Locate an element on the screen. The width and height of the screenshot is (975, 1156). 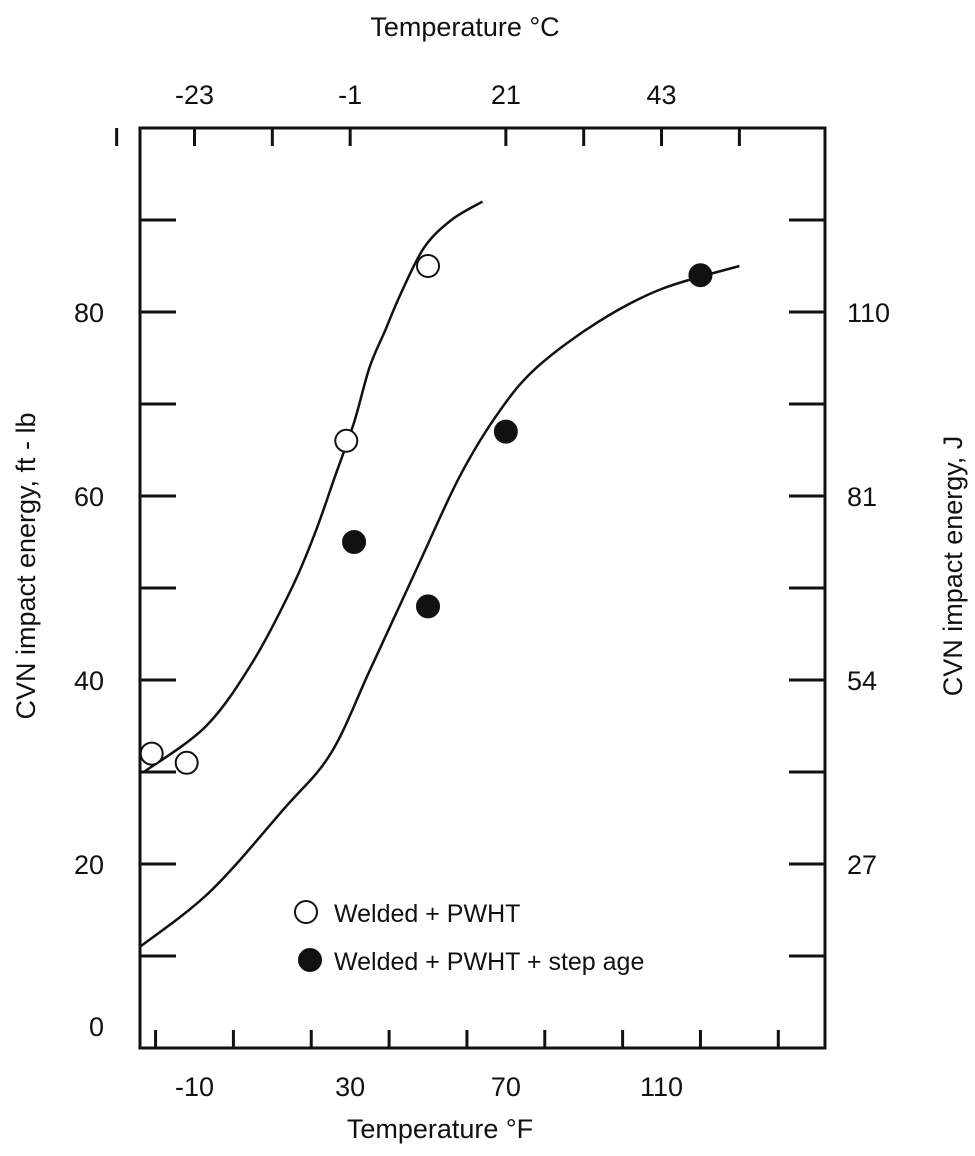
top-tick-label: 21 is located at coordinates (506, 95).